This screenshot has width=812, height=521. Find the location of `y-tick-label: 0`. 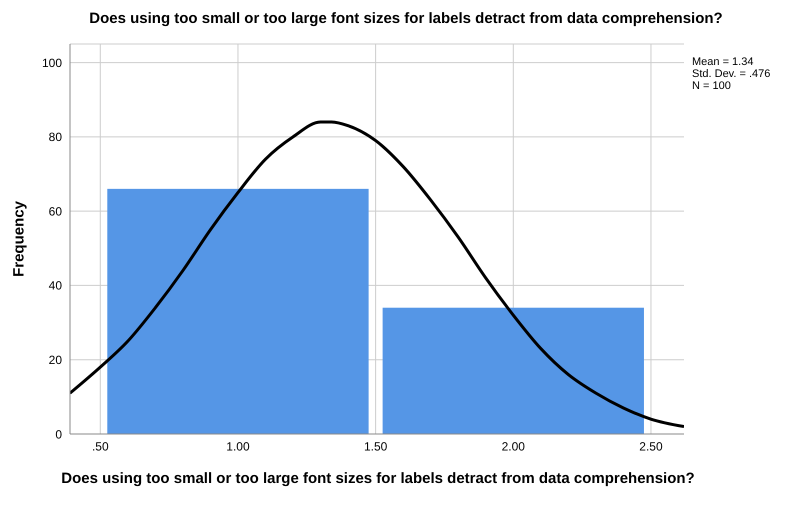

y-tick-label: 0 is located at coordinates (58, 434).